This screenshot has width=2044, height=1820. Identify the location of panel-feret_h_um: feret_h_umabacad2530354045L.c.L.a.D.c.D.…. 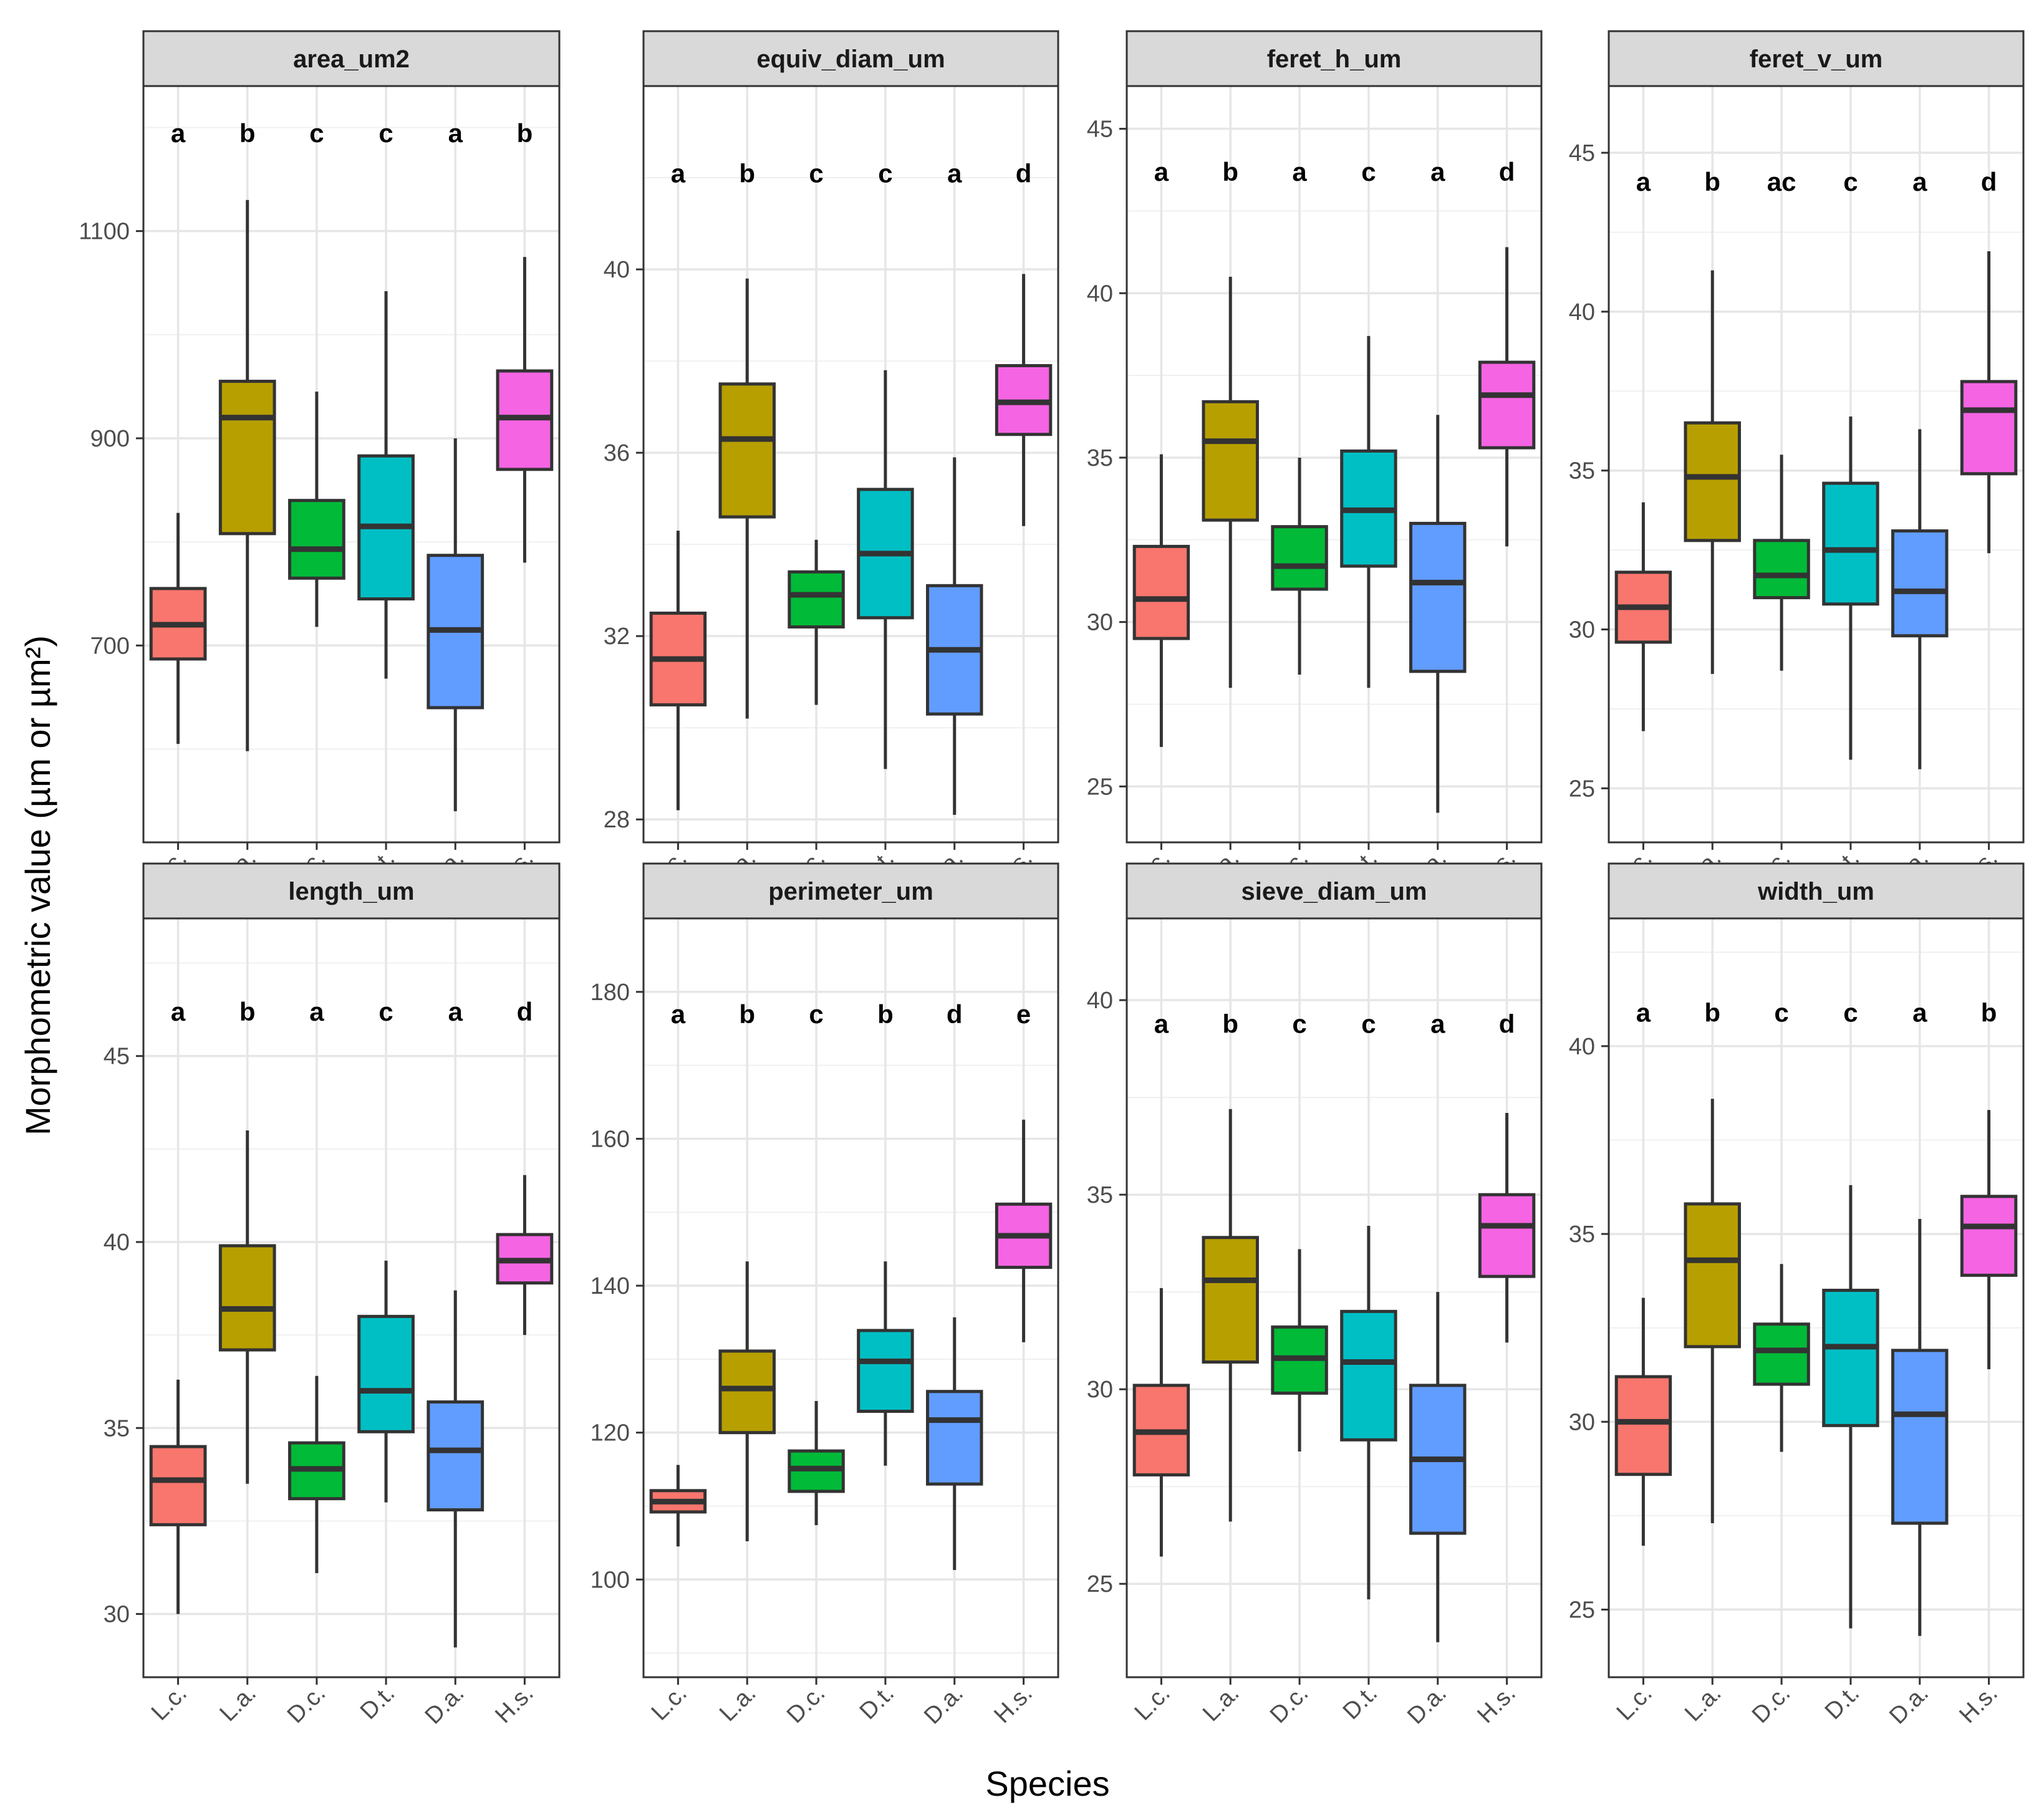
(1315, 463).